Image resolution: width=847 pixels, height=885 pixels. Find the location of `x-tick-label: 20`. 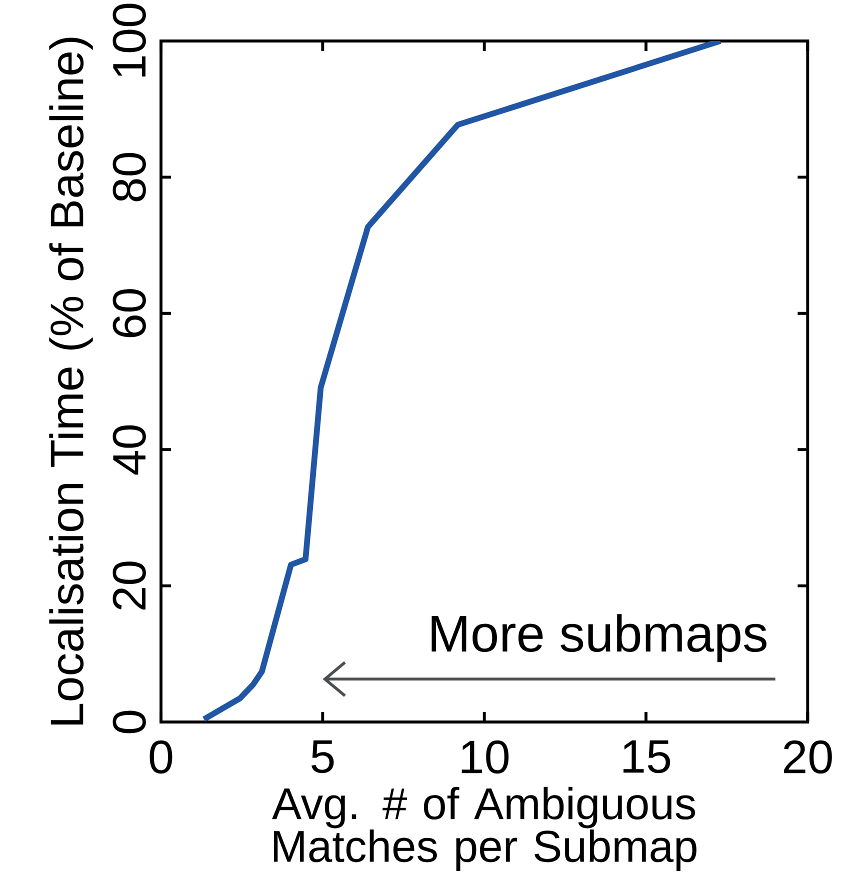

x-tick-label: 20 is located at coordinates (808, 757).